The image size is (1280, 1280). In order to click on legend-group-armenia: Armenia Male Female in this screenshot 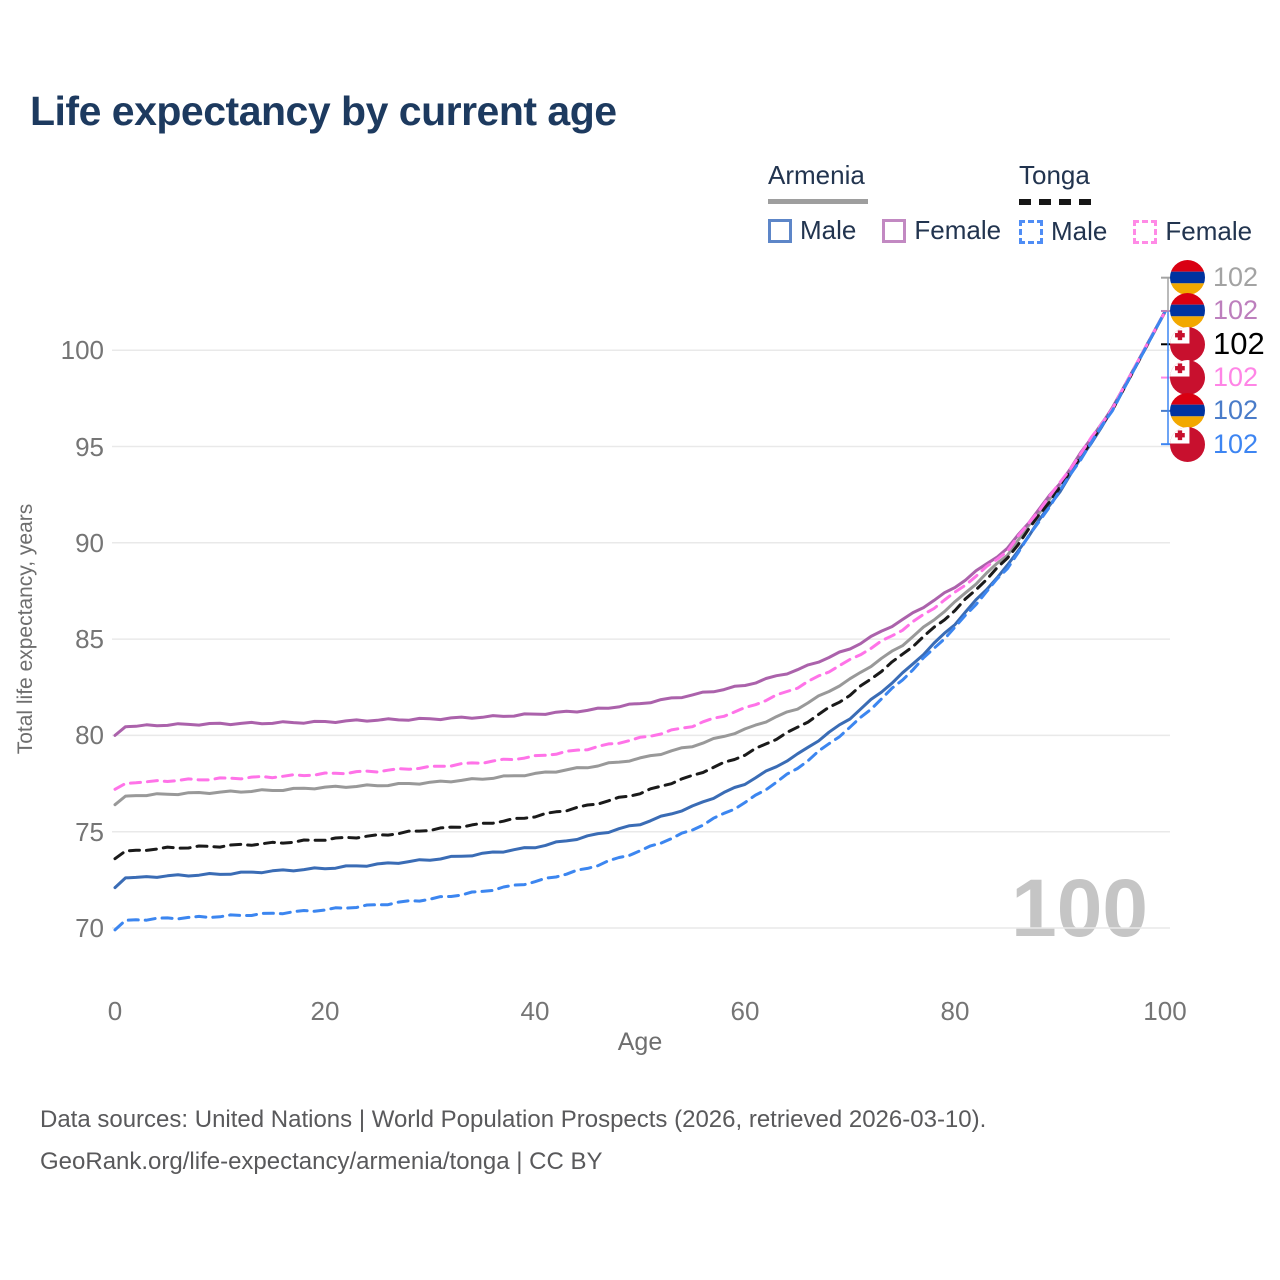, I will do `click(897, 203)`.